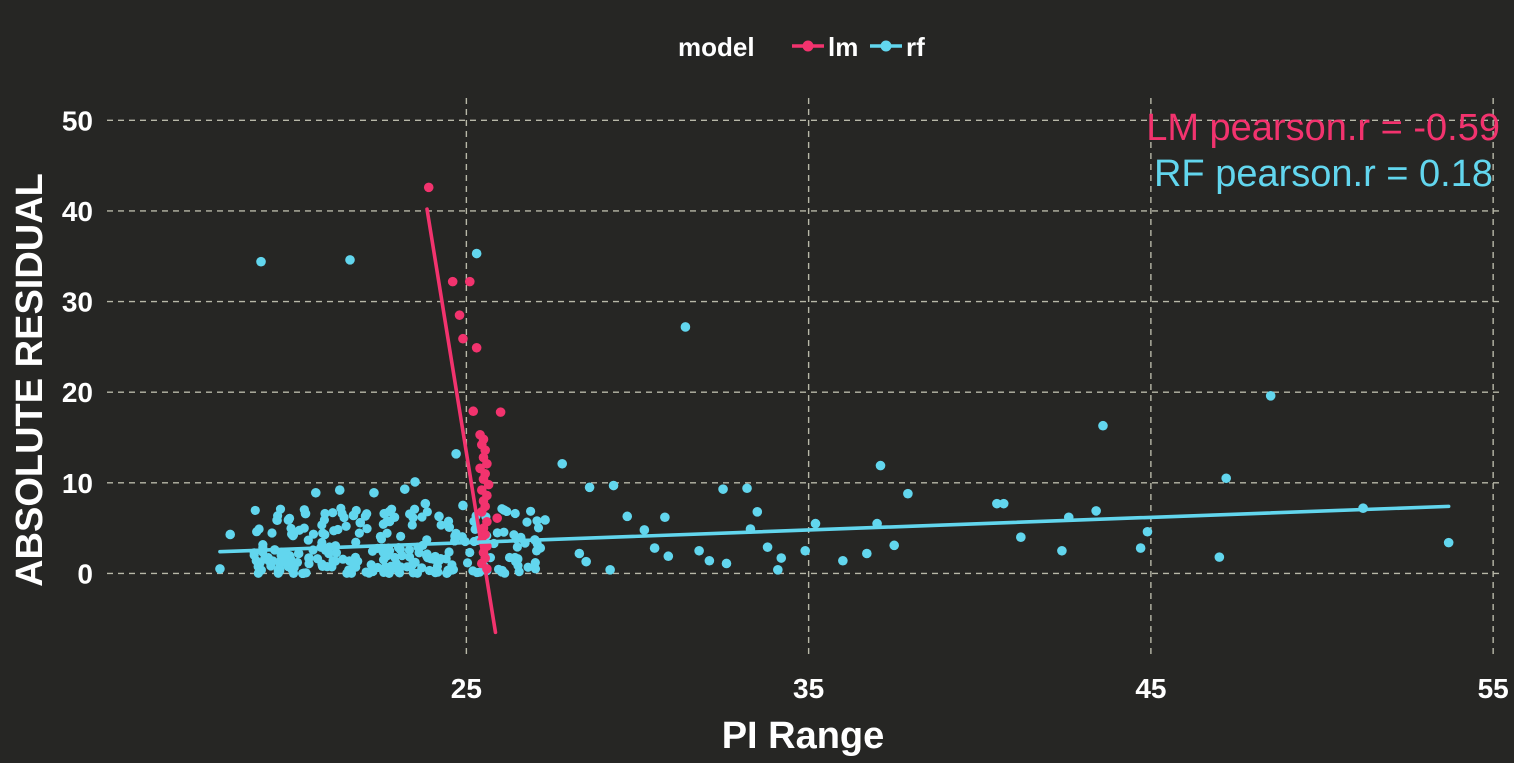 This screenshot has height=763, width=1514. Describe the element at coordinates (77, 120) in the screenshot. I see `y-tick-label-50: 50` at that location.